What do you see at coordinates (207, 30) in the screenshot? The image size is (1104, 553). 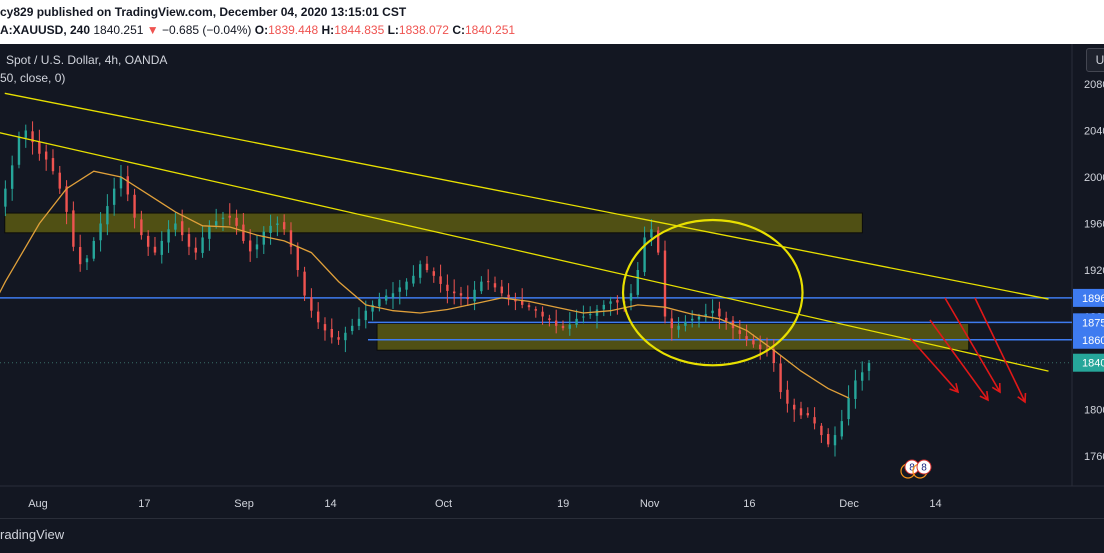 I see `price-change: −0.685 (−0.04%)` at bounding box center [207, 30].